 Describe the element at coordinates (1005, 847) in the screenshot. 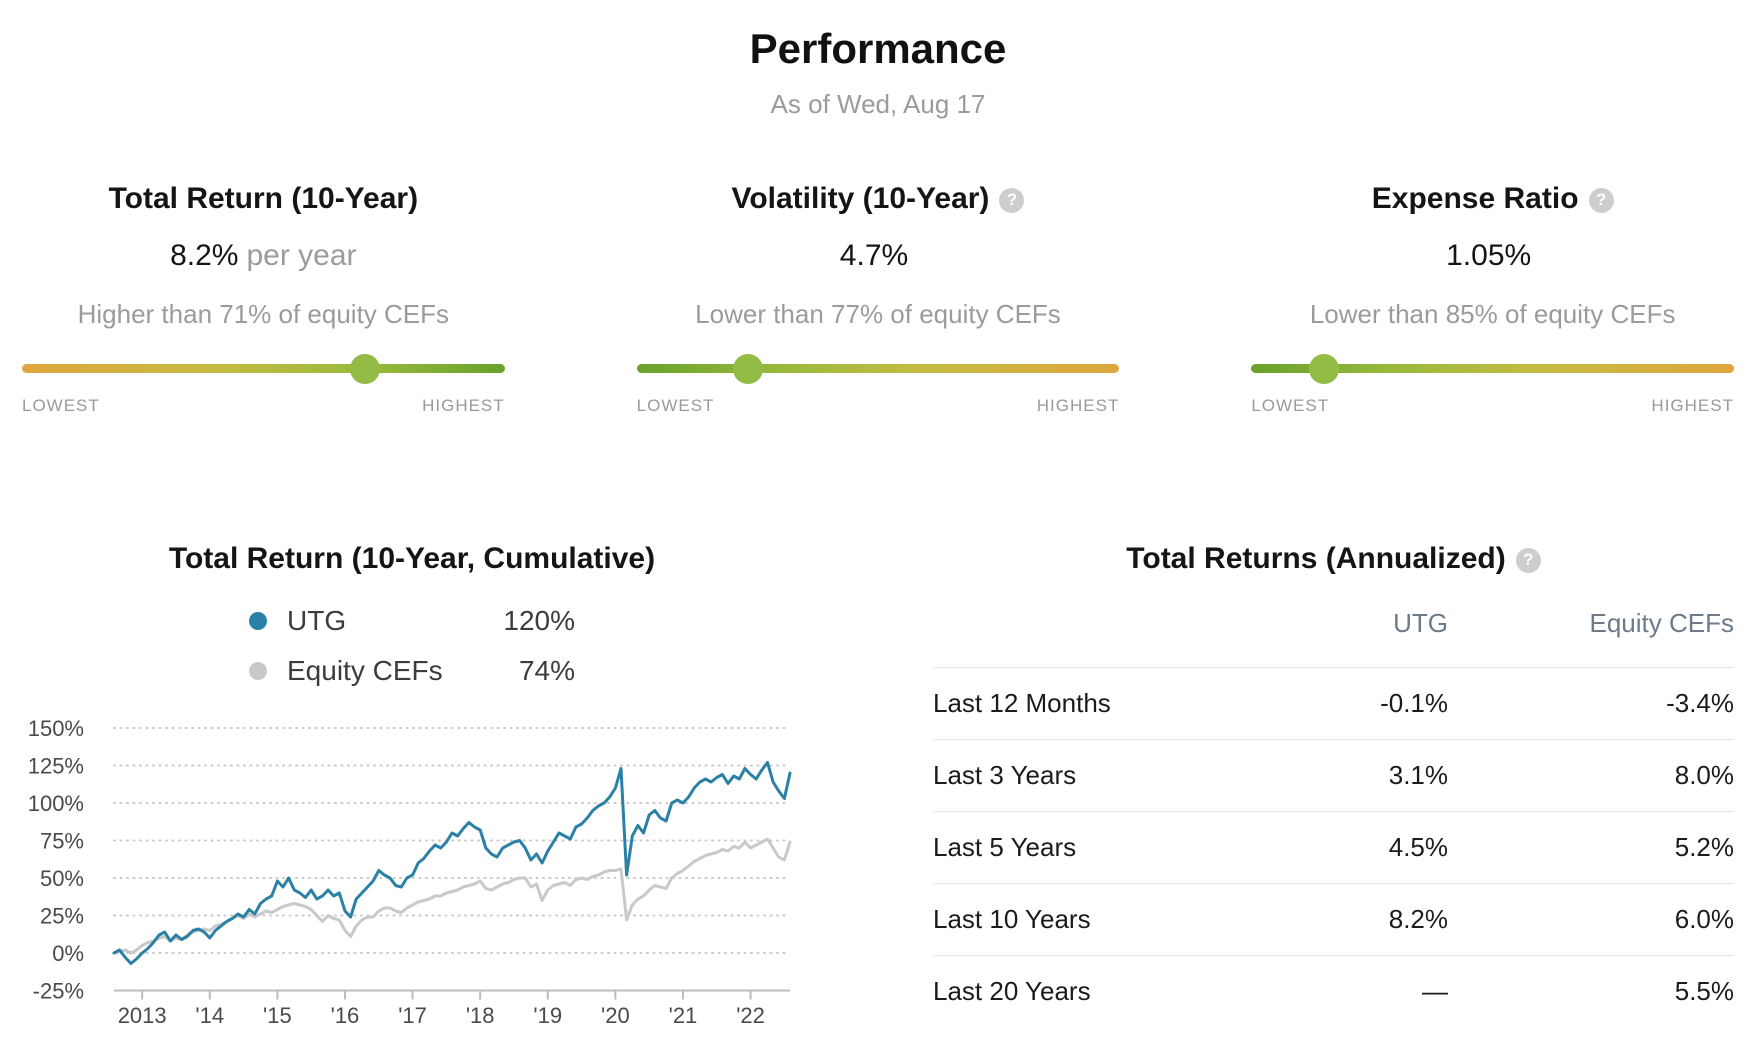

I see `row-label: Last 5 Years` at that location.